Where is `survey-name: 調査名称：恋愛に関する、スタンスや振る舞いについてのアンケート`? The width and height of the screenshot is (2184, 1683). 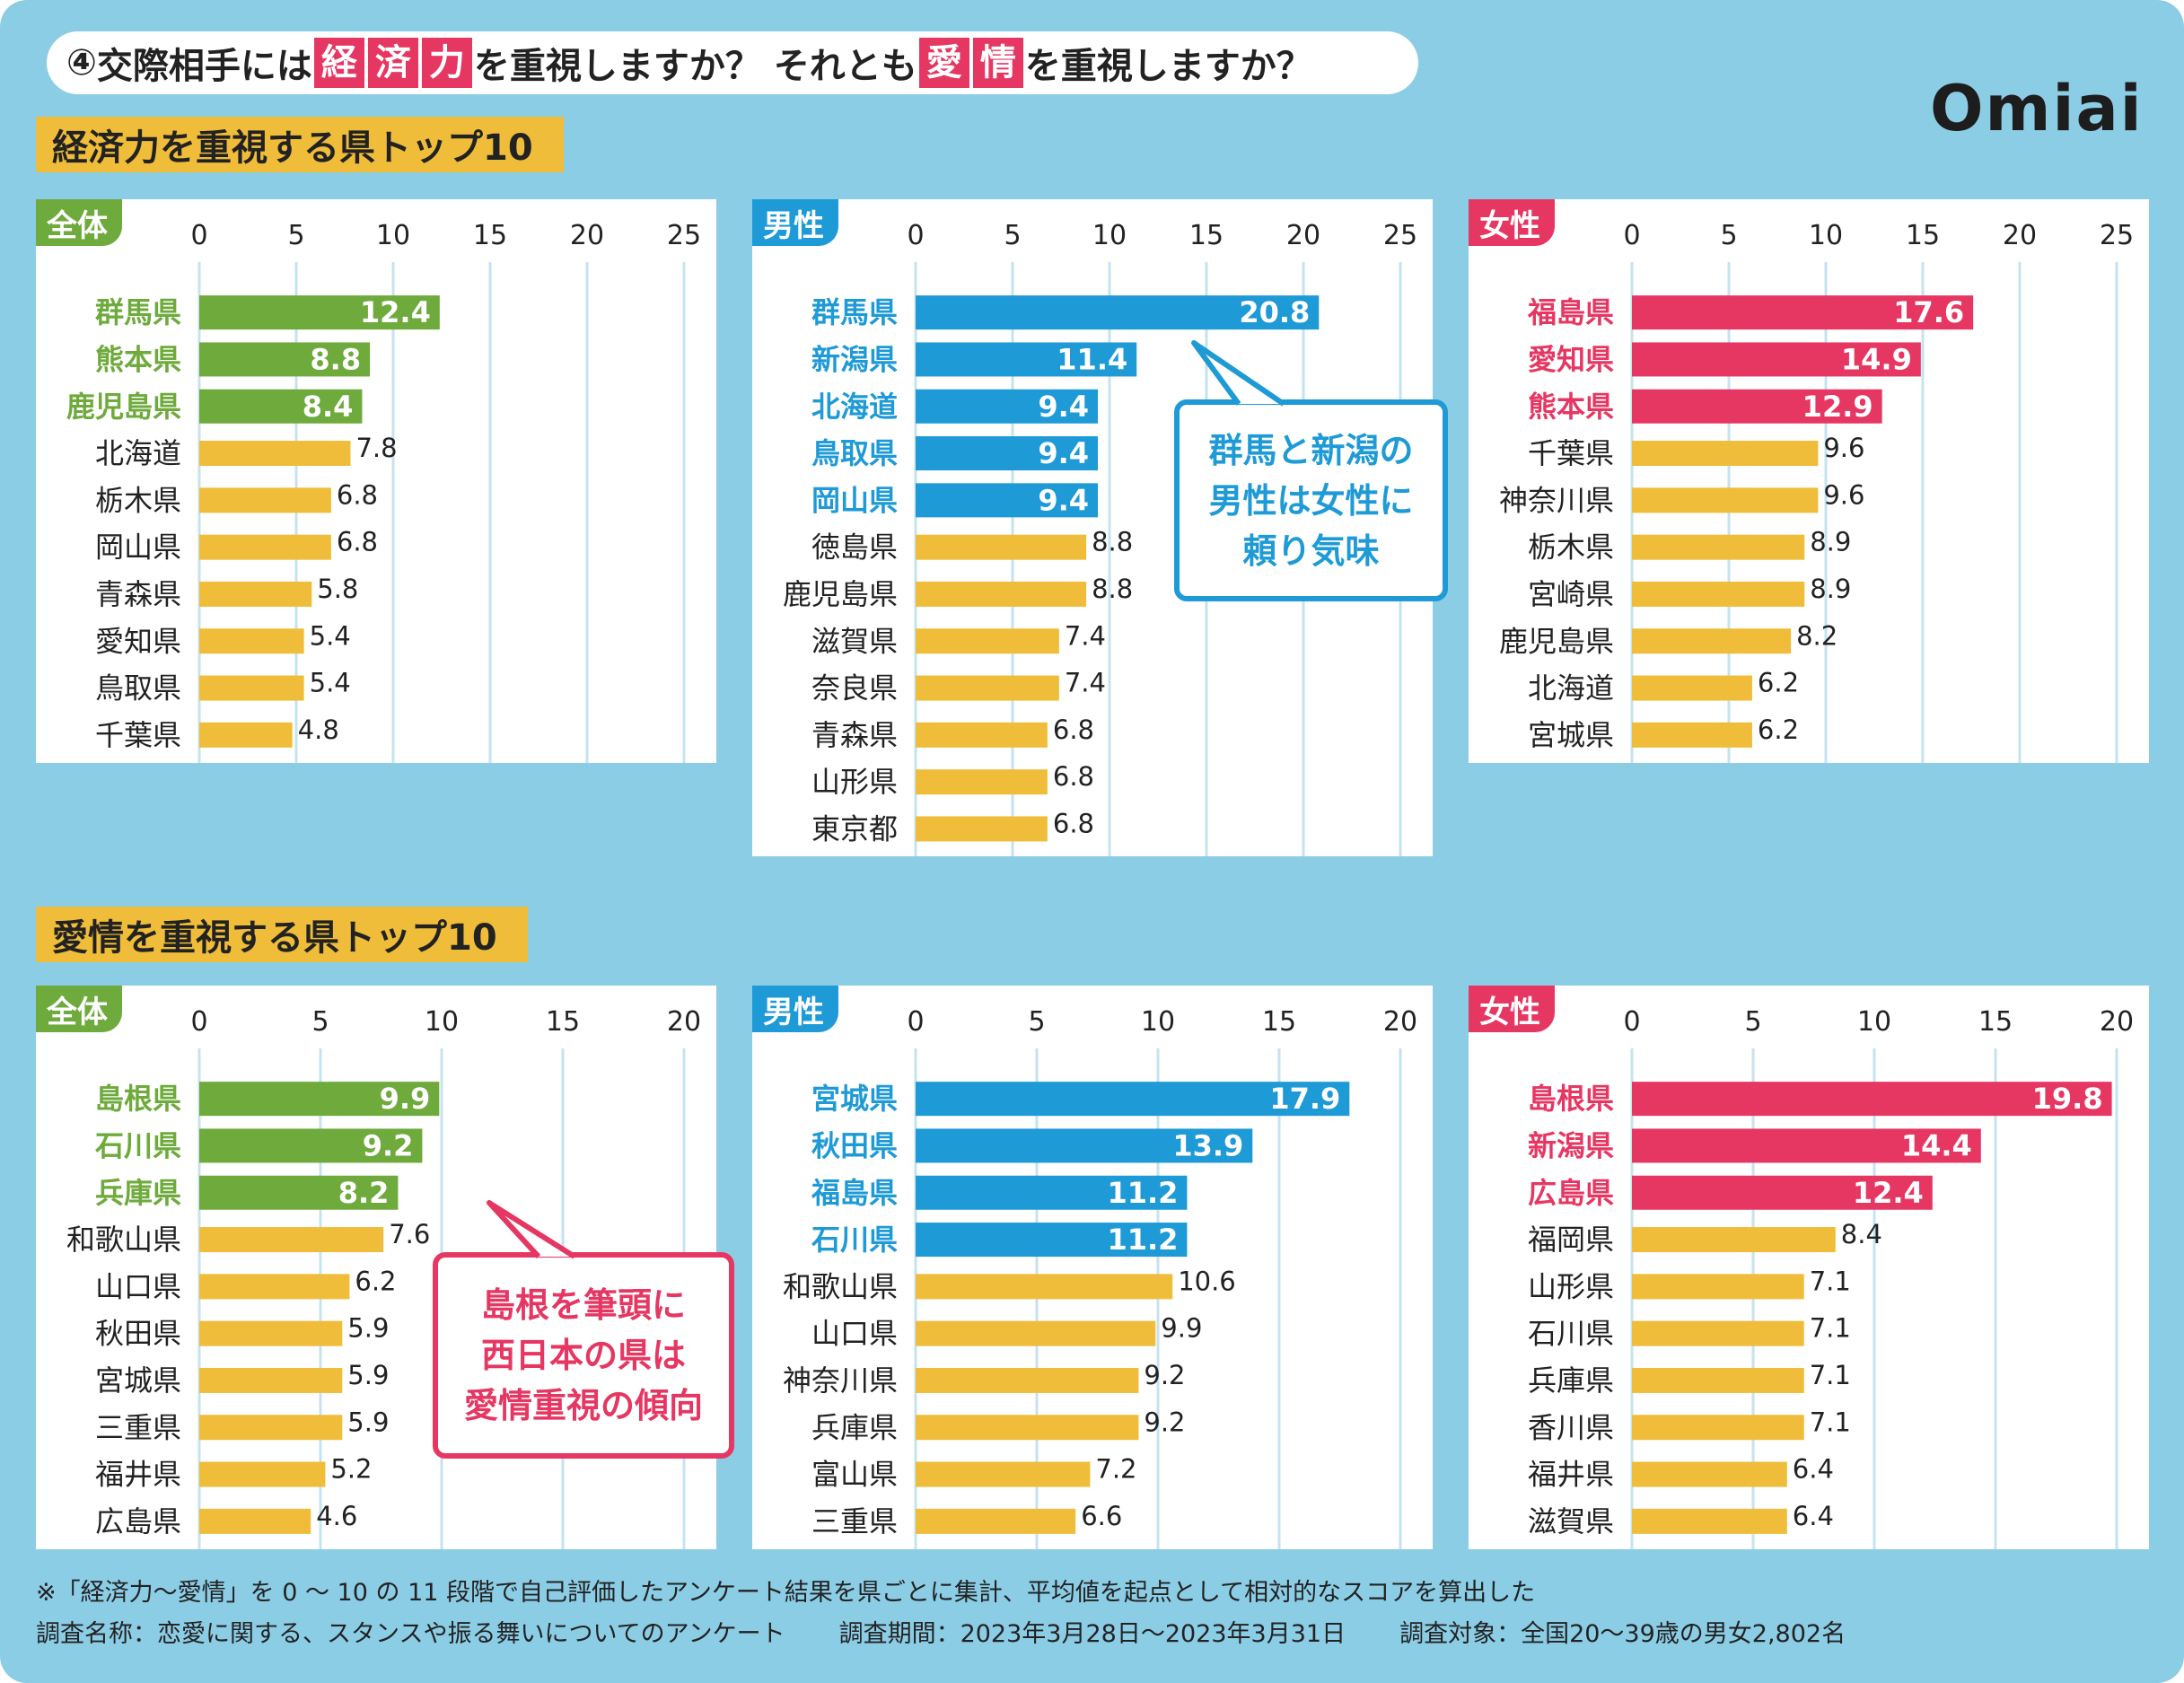
survey-name: 調査名称：恋愛に関する、スタンスや振る舞いについてのアンケート is located at coordinates (410, 1634).